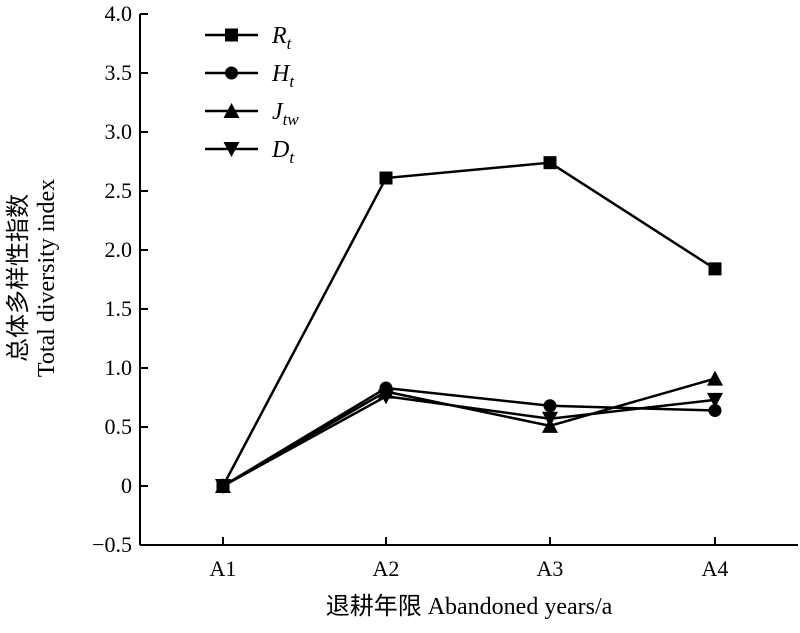 The width and height of the screenshot is (800, 633). Describe the element at coordinates (550, 568) in the screenshot. I see `x-tick-label: A3` at that location.